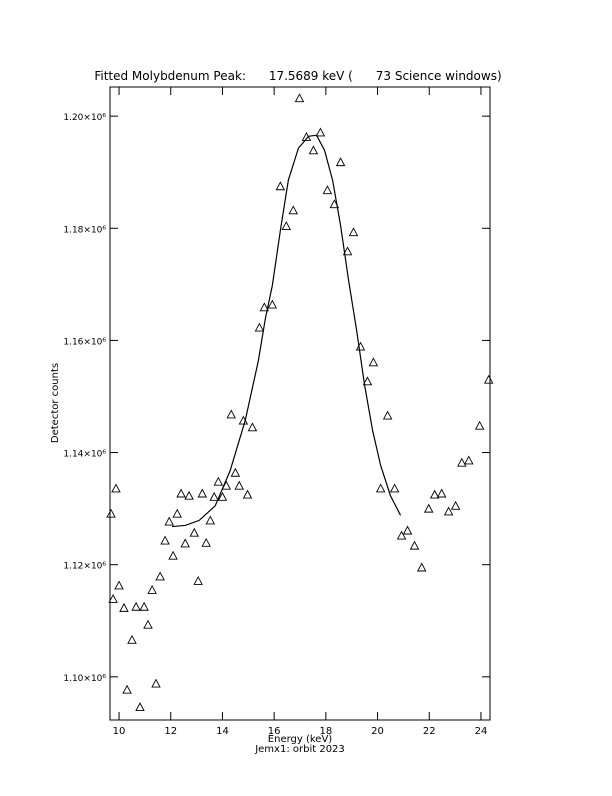 This screenshot has width=612, height=796. I want to click on x-tick-label: 22, so click(429, 731).